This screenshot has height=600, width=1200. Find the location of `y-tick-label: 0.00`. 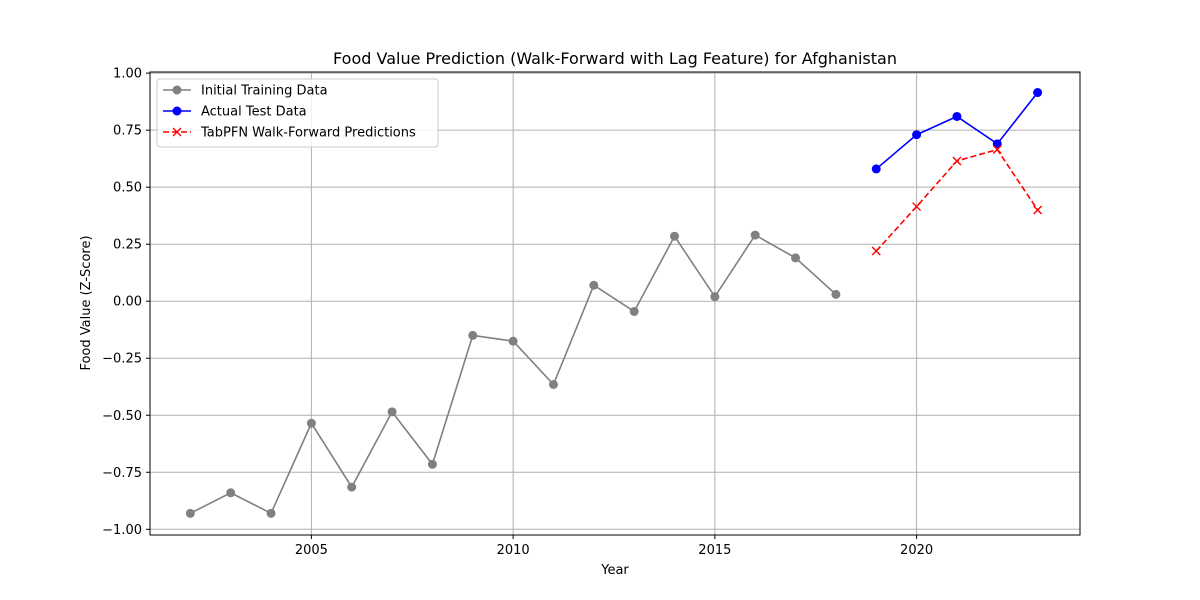

y-tick-label: 0.00 is located at coordinates (127, 302).